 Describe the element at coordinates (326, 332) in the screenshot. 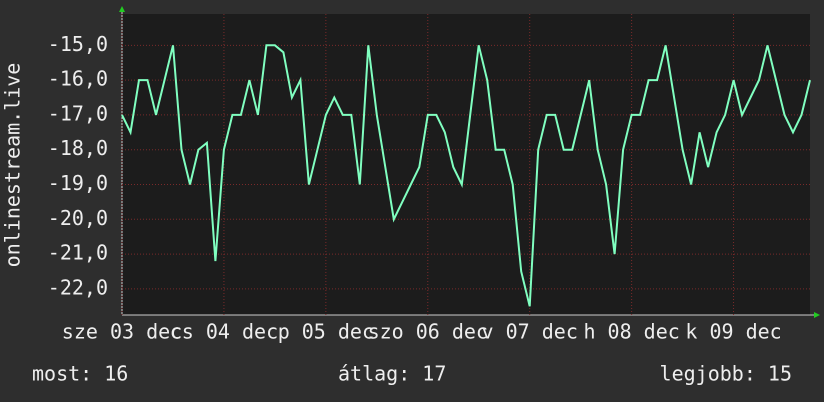

I see `x-tick-label: p 05 dec` at that location.